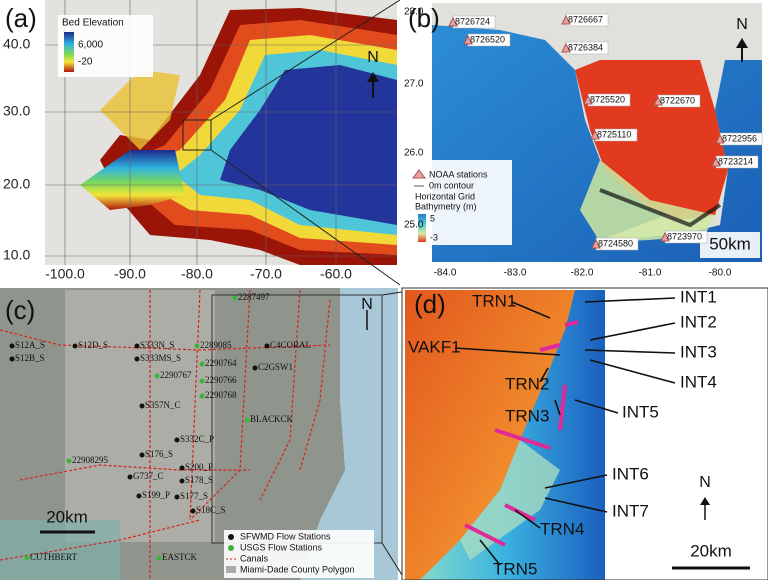 Image resolution: width=768 pixels, height=580 pixels. Describe the element at coordinates (90, 460) in the screenshot. I see `station-label: 22908295` at that location.